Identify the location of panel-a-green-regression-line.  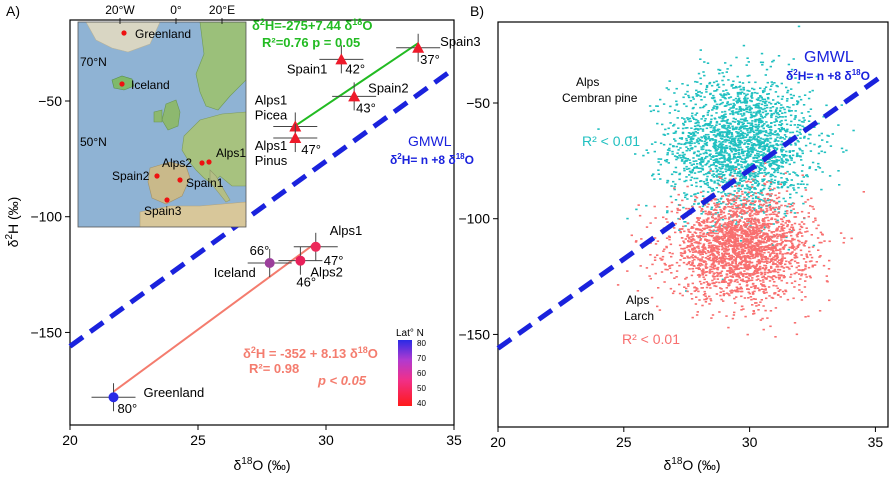
(356, 84).